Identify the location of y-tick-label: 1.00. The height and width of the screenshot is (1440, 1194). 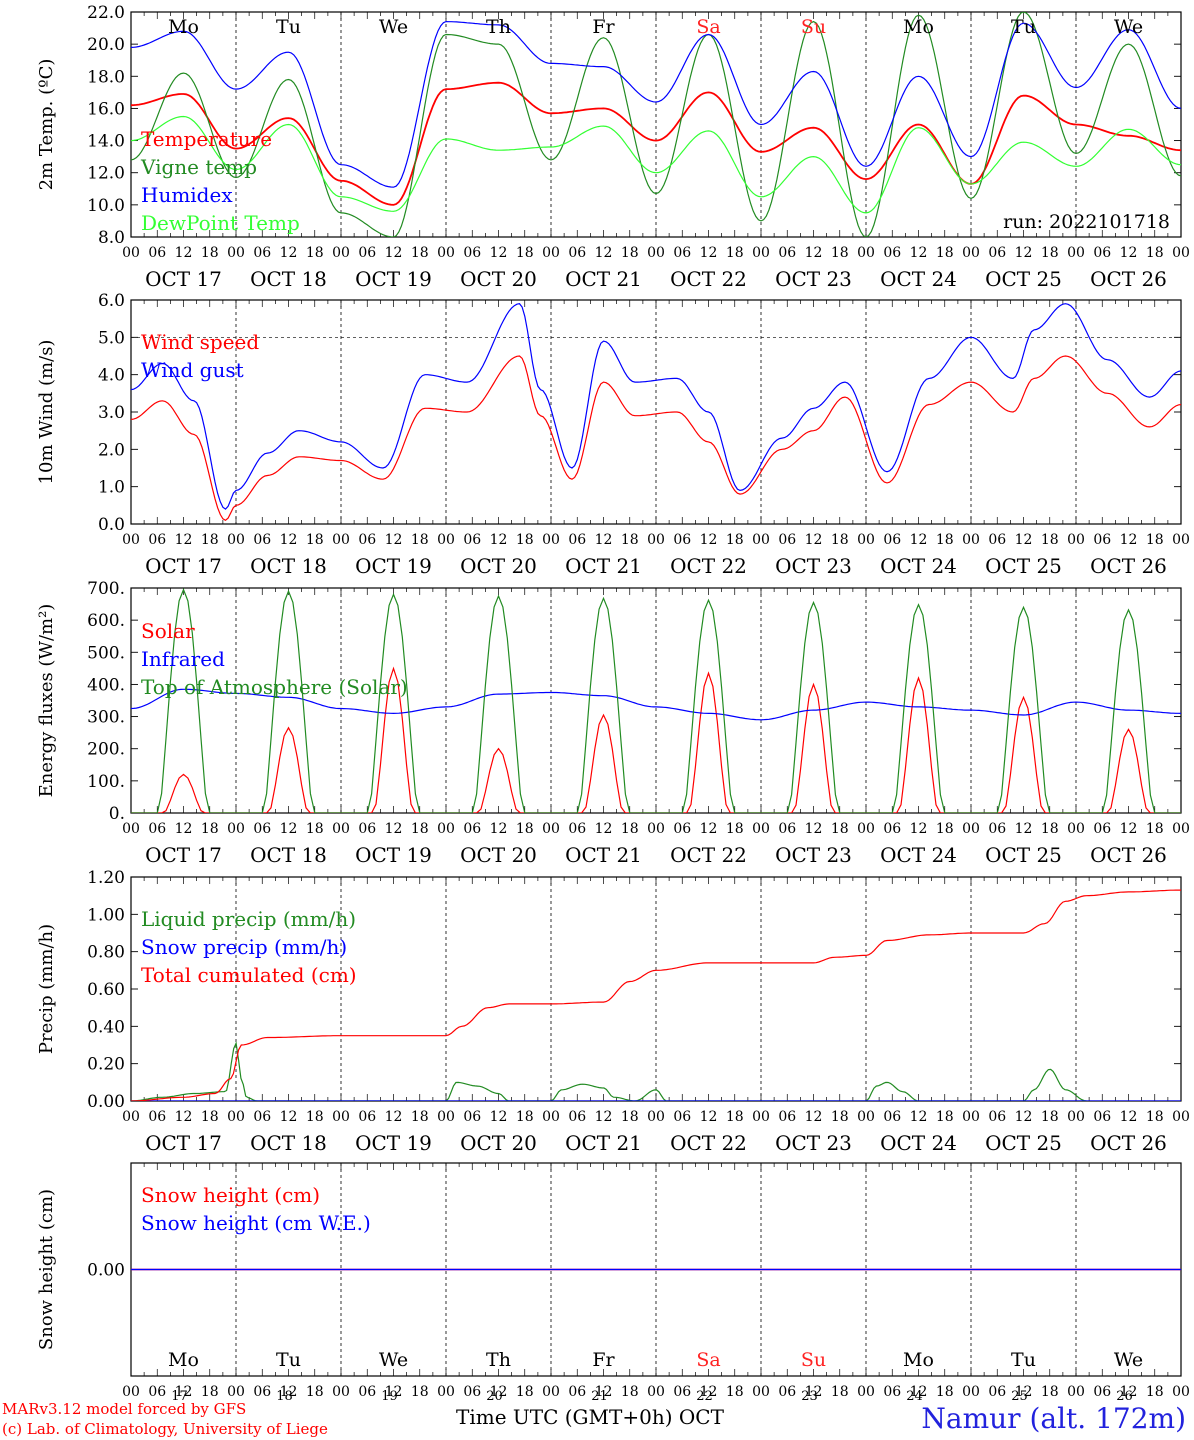
(106, 915).